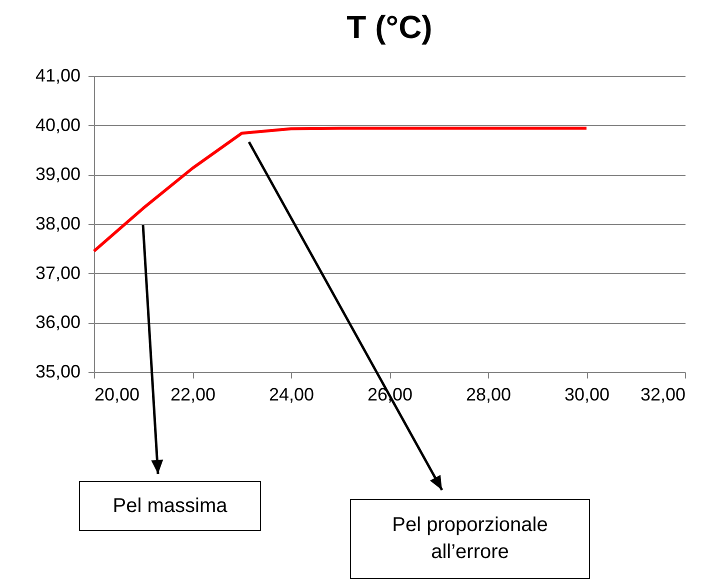 The image size is (728, 579). Describe the element at coordinates (291, 394) in the screenshot. I see `x-tick-label: 24,00` at that location.